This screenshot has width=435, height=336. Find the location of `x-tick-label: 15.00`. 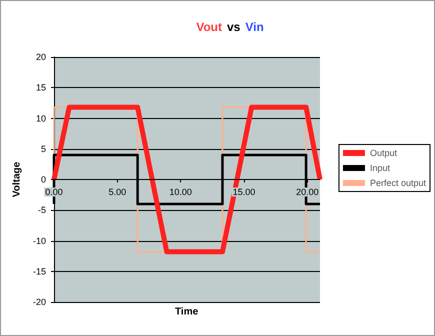

x-tick-label: 15.00 is located at coordinates (244, 192).